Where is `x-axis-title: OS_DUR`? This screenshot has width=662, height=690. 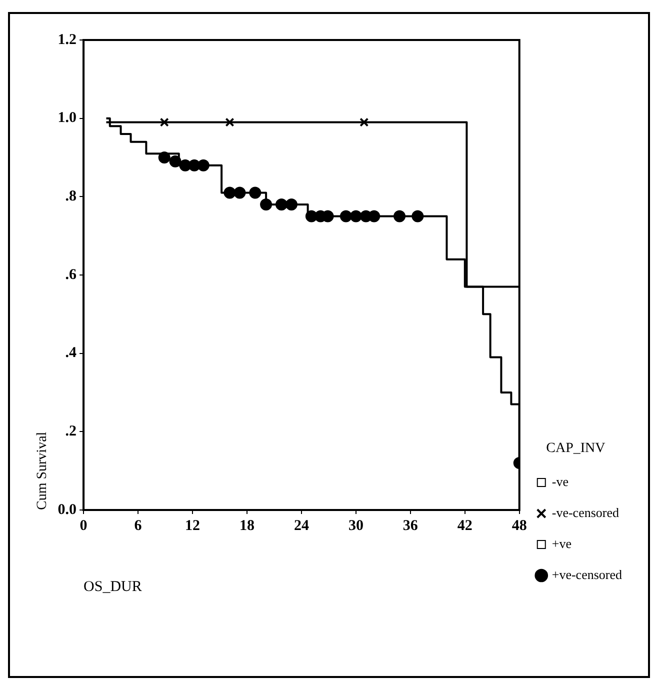
x-axis-title: OS_DUR is located at coordinates (113, 586).